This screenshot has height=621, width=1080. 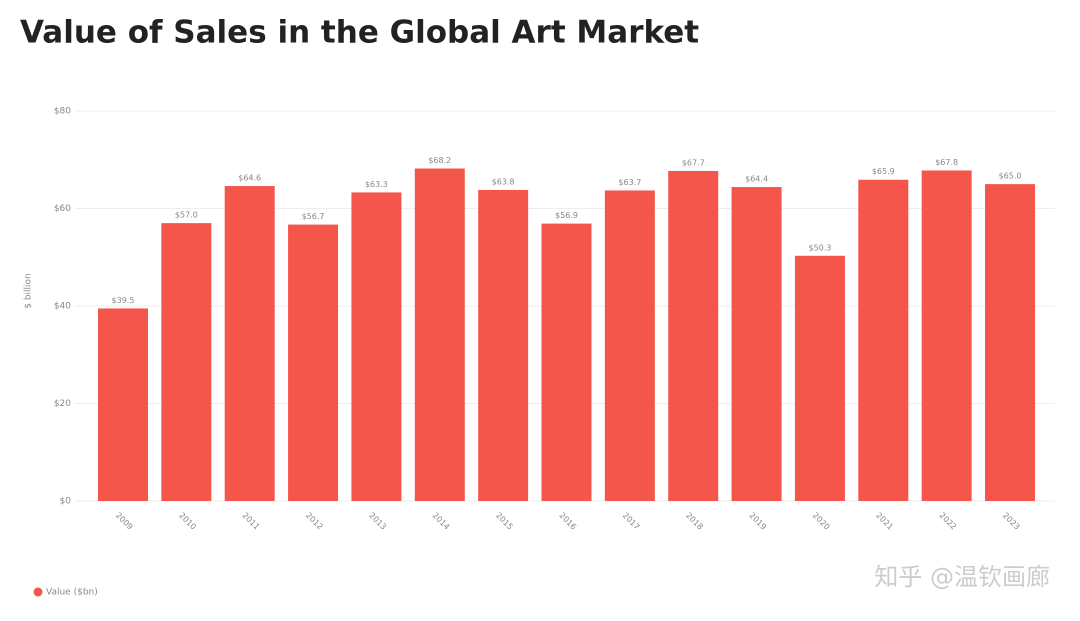 What do you see at coordinates (251, 521) in the screenshot?
I see `x-tick-label: 2011` at bounding box center [251, 521].